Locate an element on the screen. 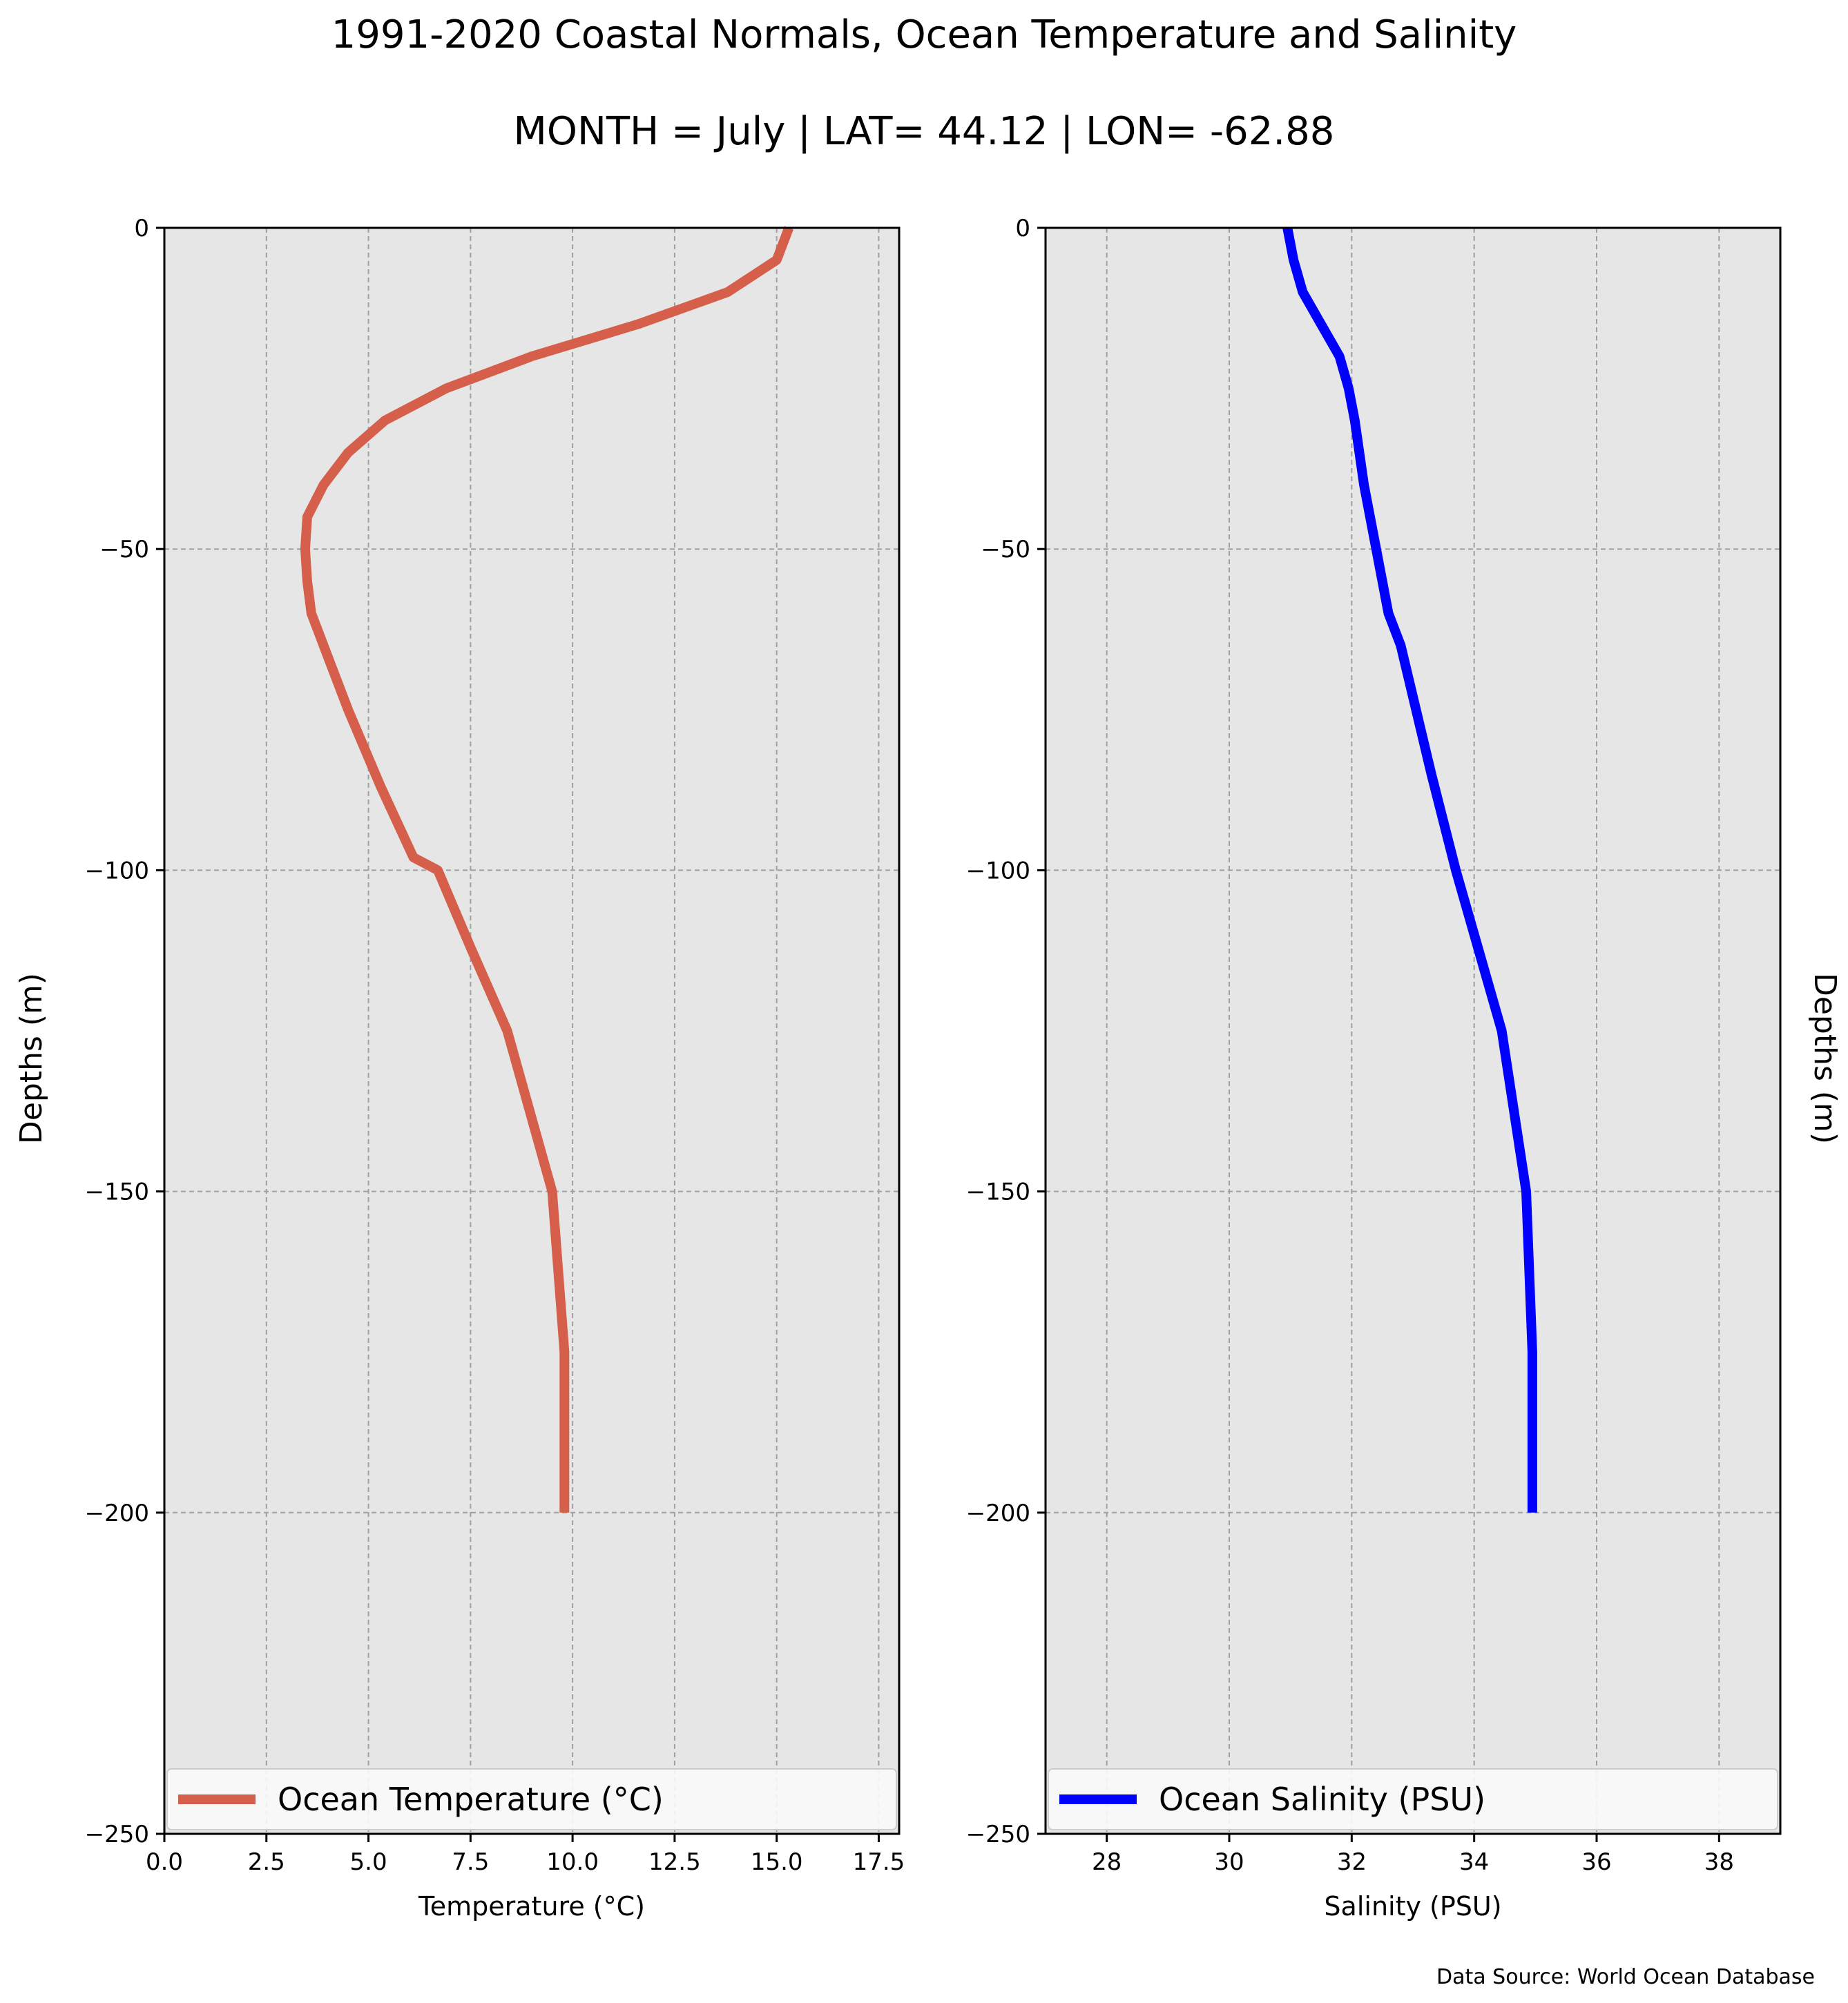 Image resolution: width=1848 pixels, height=2003 pixels. salinity-xtick-label: 28 is located at coordinates (1107, 1862).